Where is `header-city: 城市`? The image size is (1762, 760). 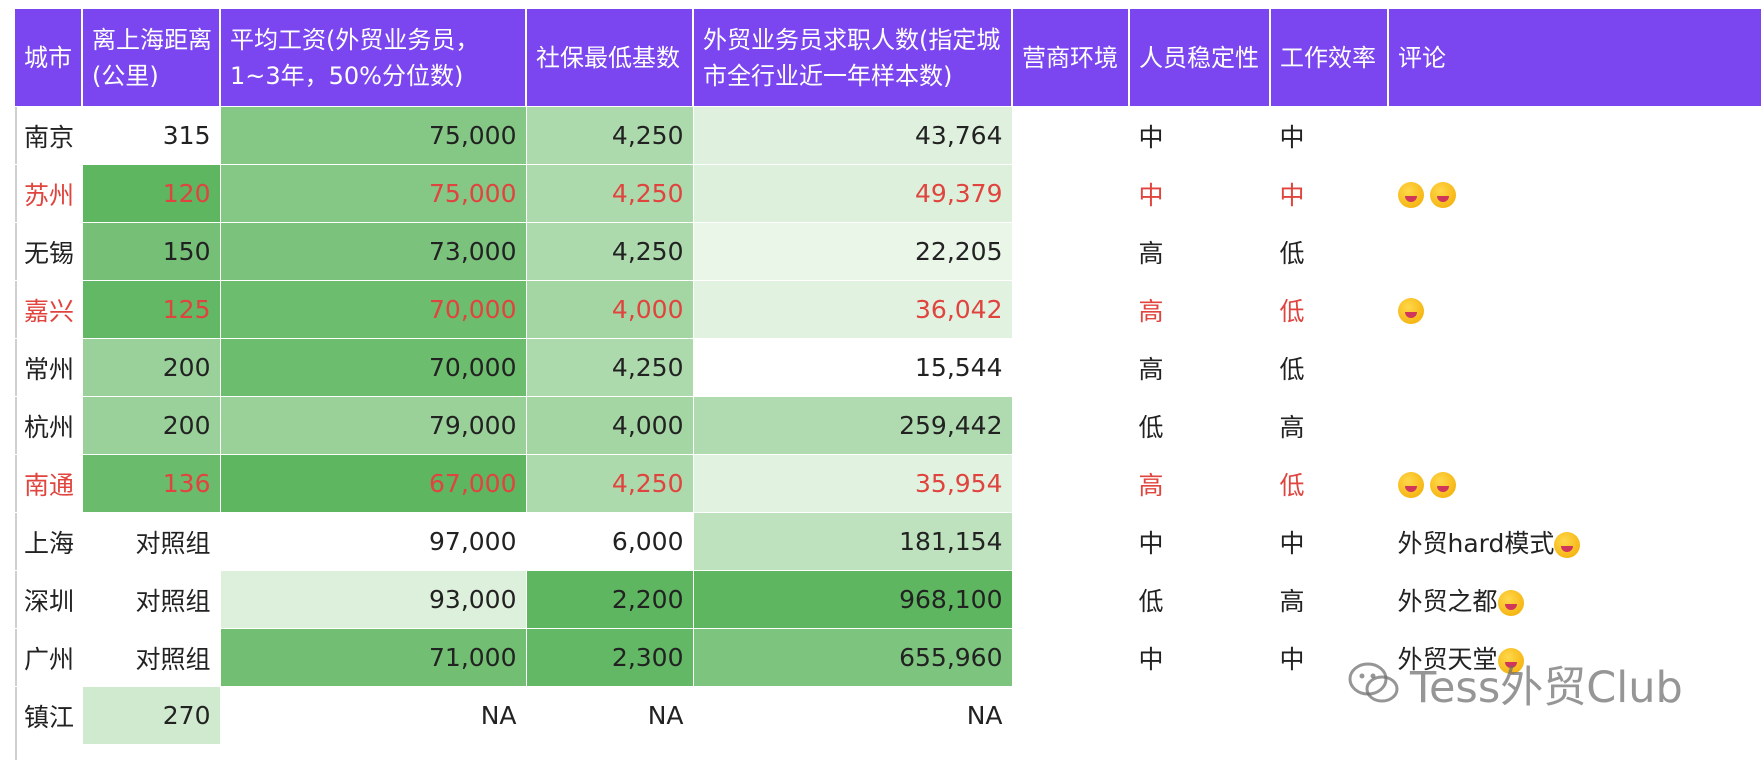 header-city: 城市 is located at coordinates (49, 58).